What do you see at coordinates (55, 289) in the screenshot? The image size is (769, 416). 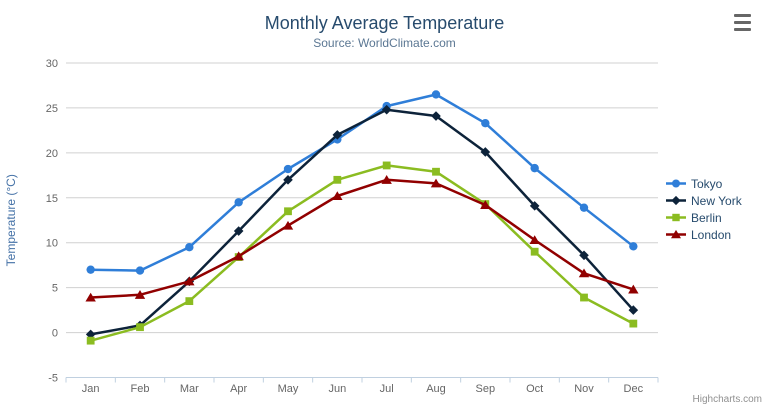 I see `y-axis-tick-label: 5` at bounding box center [55, 289].